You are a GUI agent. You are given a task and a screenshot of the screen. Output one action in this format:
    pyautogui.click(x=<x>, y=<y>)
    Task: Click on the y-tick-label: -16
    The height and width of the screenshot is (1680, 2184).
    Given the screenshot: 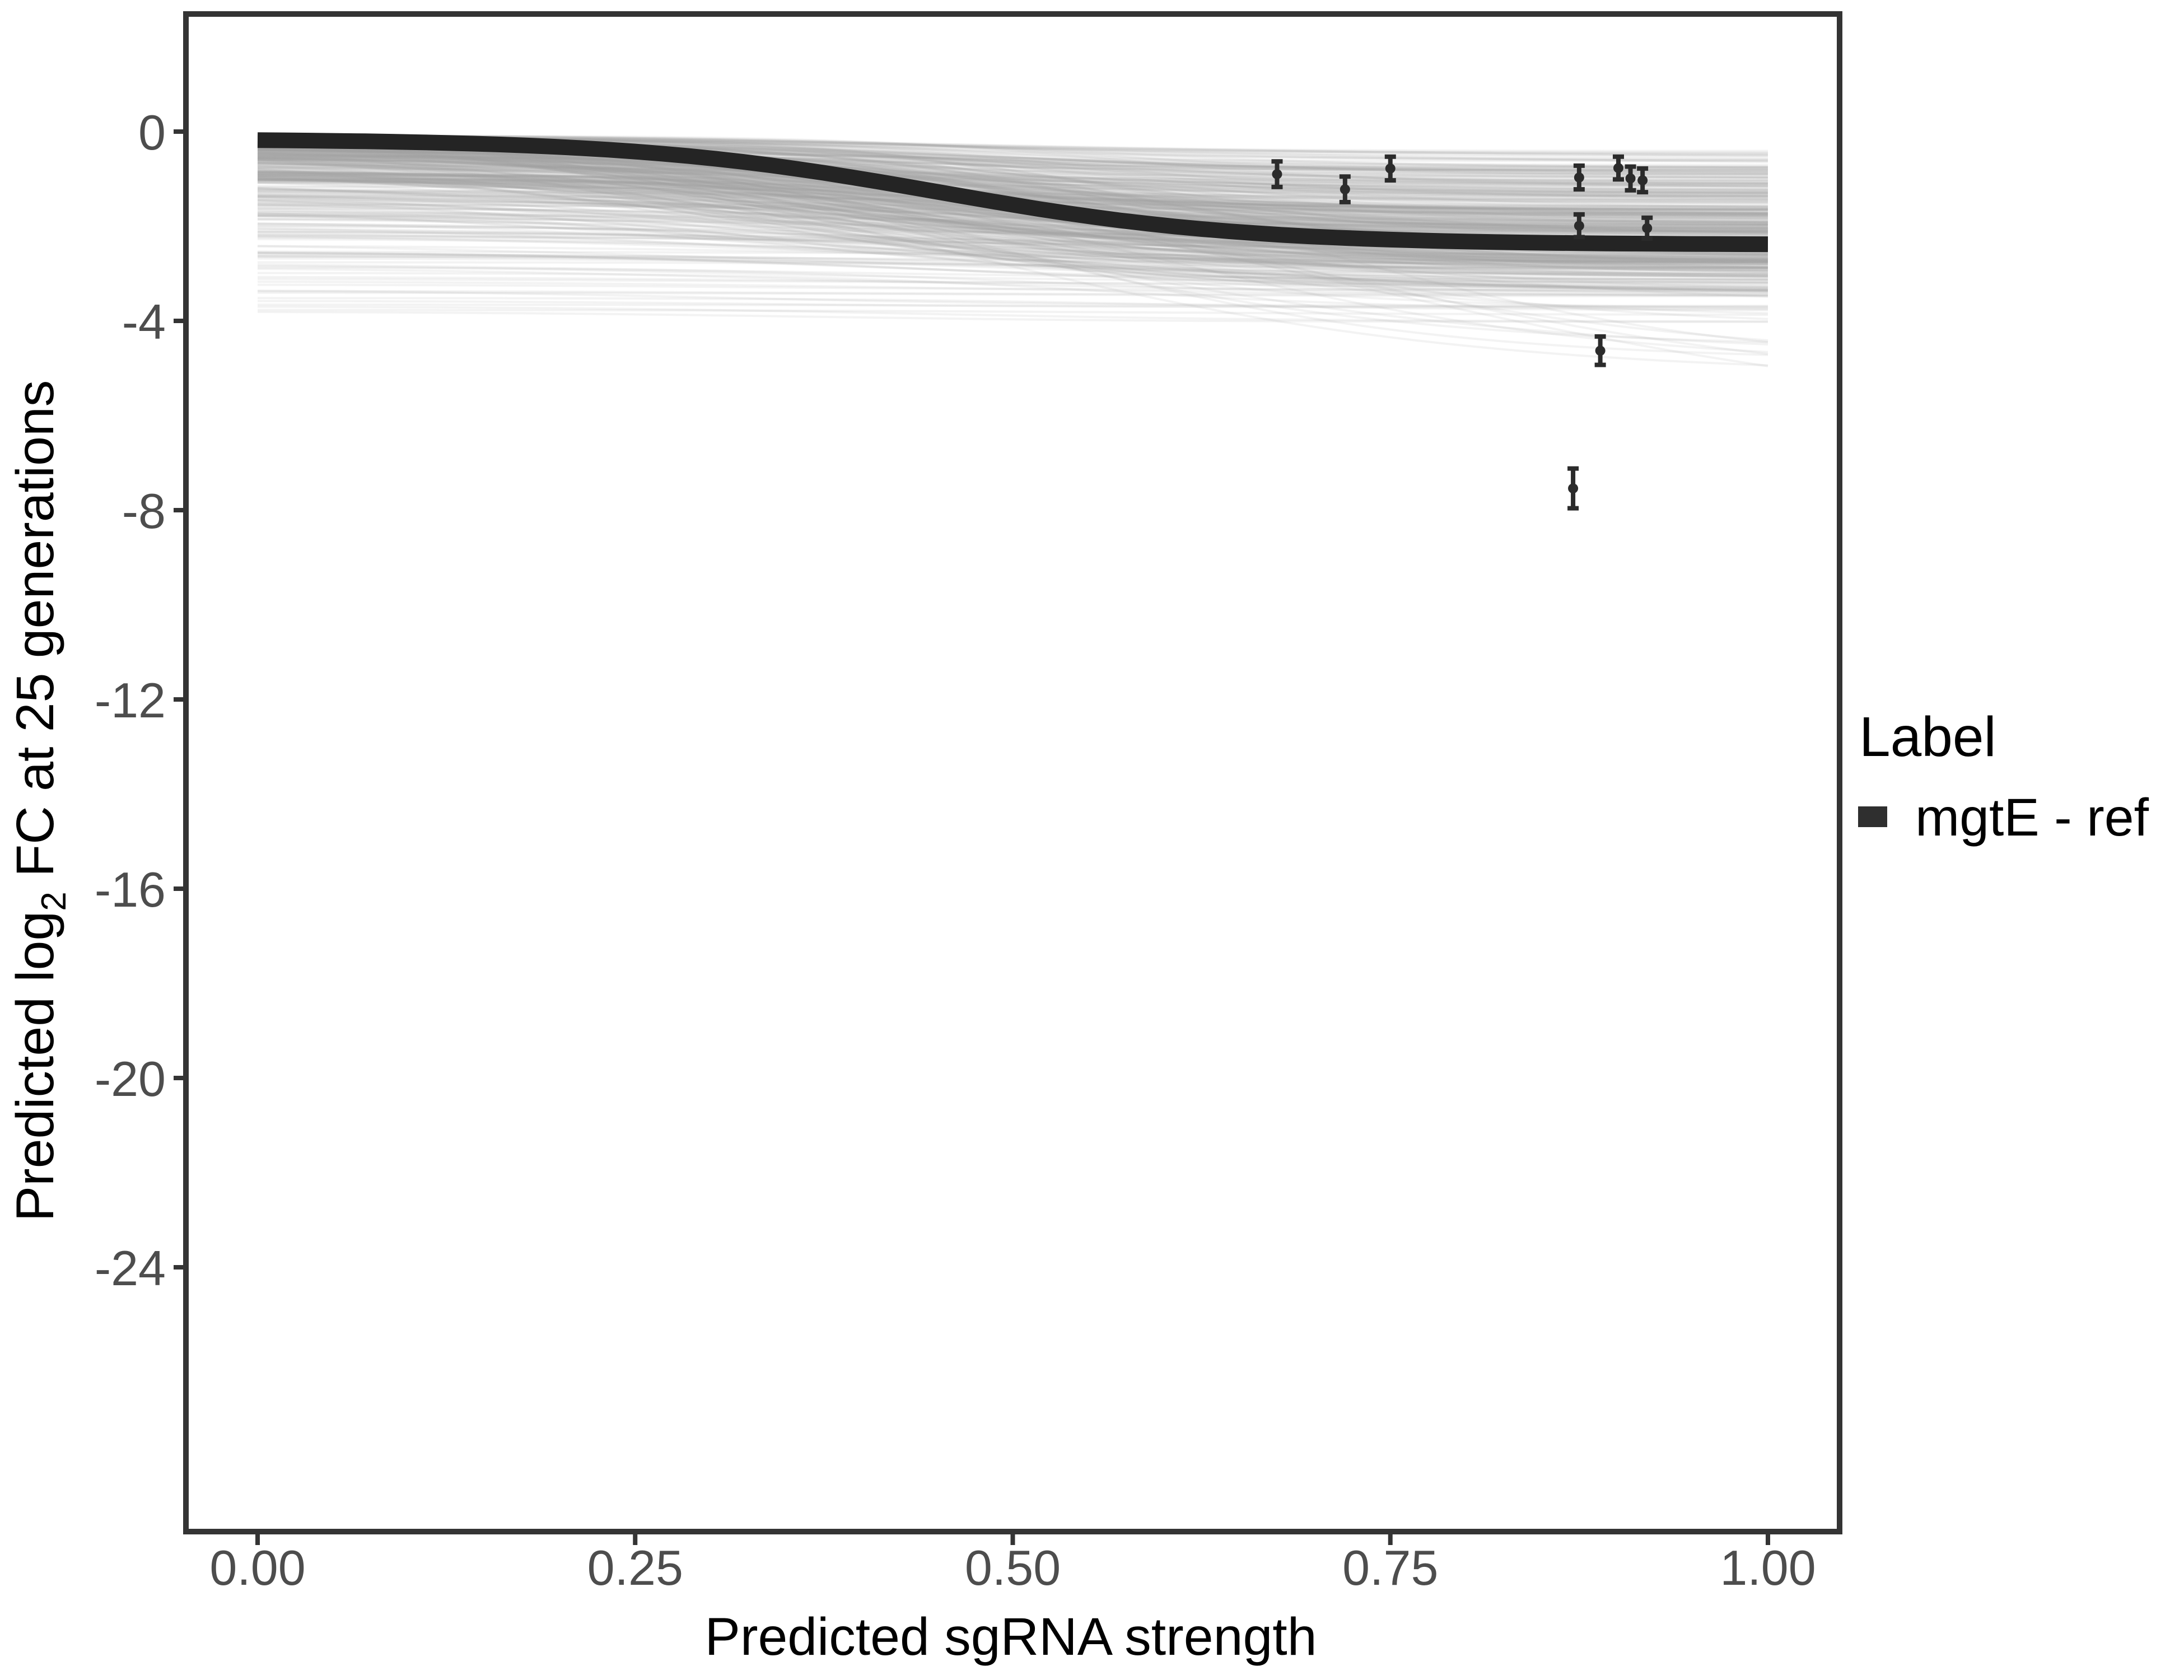 What is the action you would take?
    pyautogui.click(x=131, y=890)
    